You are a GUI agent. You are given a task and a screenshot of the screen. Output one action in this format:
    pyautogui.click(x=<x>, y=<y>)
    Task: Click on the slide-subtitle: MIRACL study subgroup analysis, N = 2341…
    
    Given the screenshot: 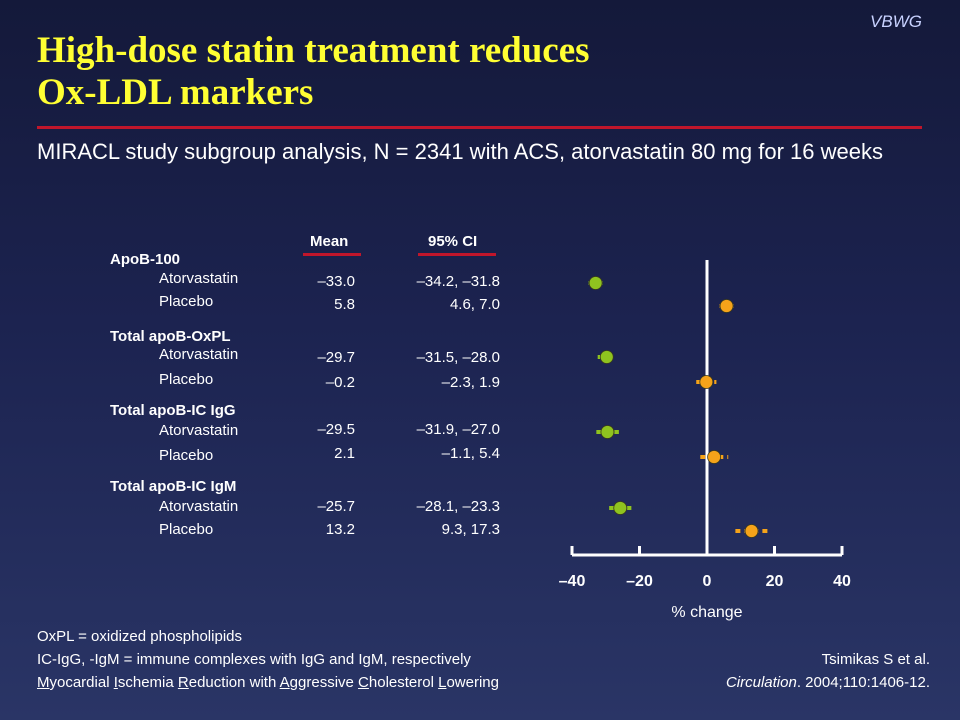 What is the action you would take?
    pyautogui.click(x=460, y=151)
    